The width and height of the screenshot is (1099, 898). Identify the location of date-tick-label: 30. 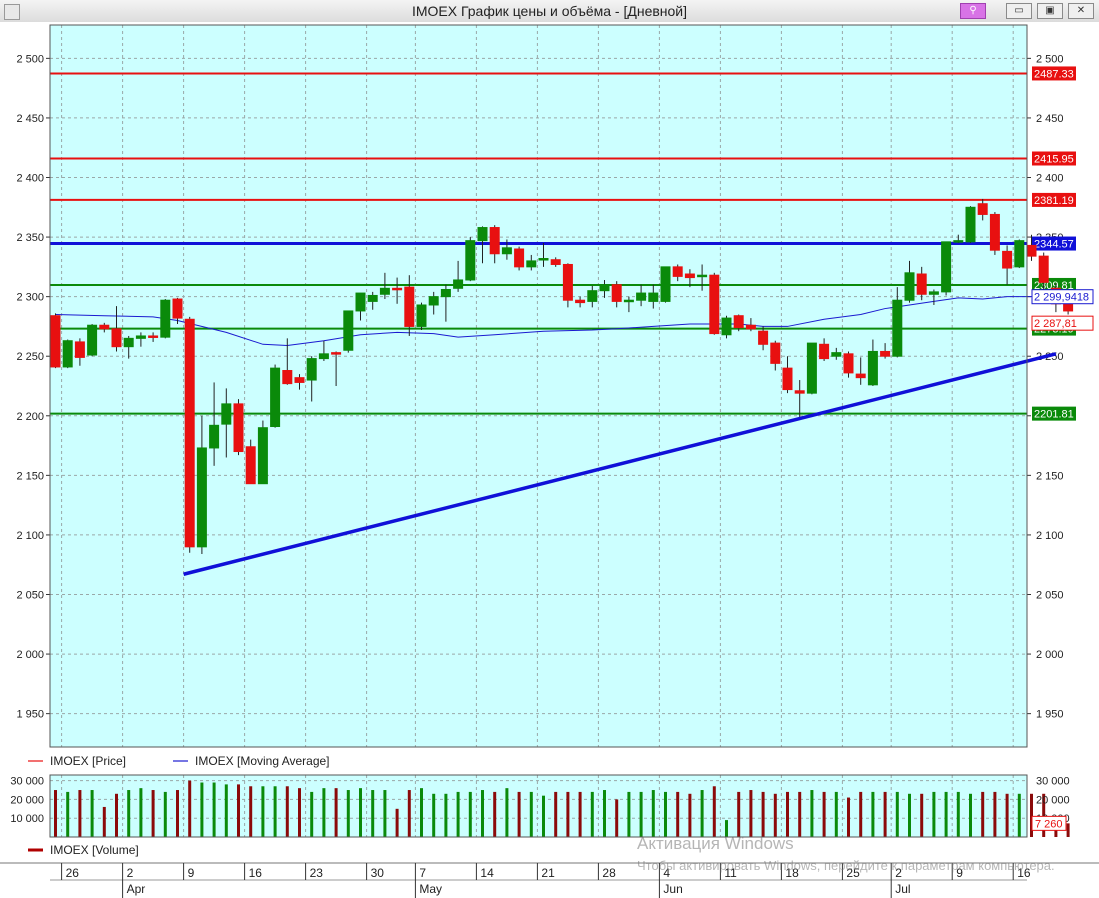
(378, 873).